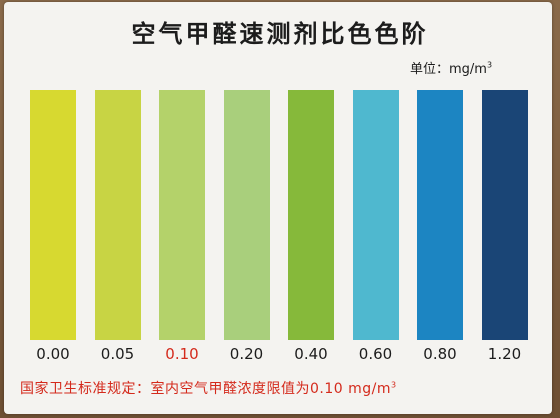 The image size is (560, 418). What do you see at coordinates (311, 354) in the screenshot?
I see `swatch-value-label: 0.40` at bounding box center [311, 354].